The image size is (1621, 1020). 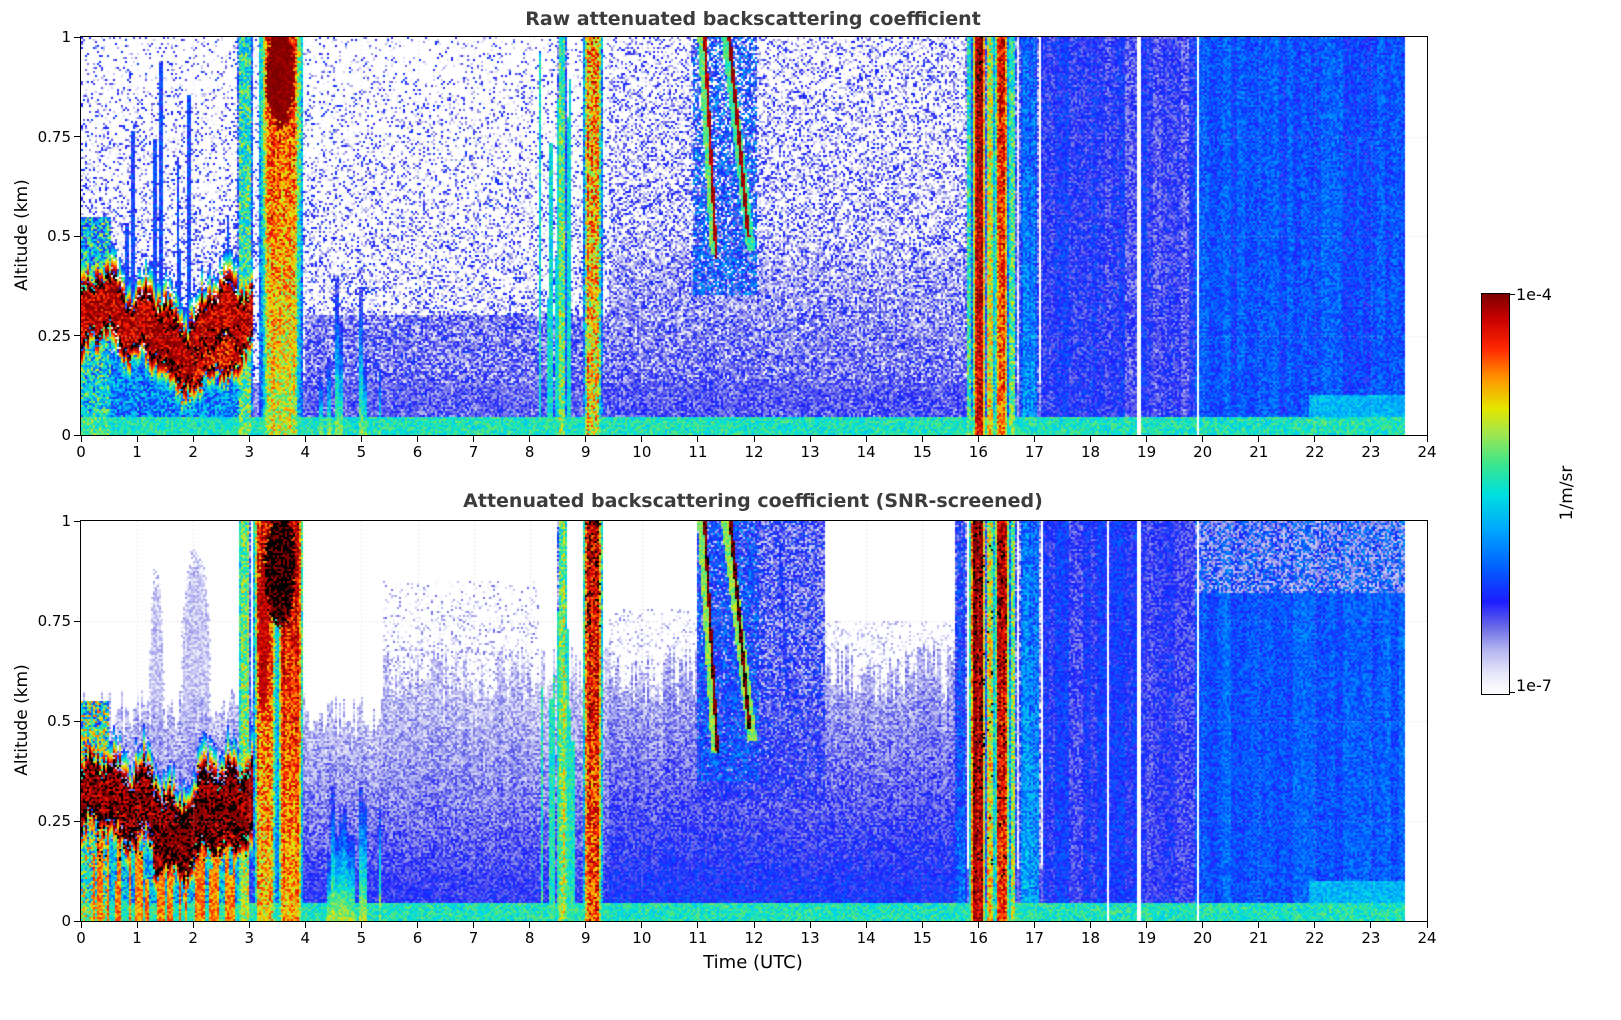 What do you see at coordinates (1534, 294) in the screenshot?
I see `colorbar-max-label: 1e-4` at bounding box center [1534, 294].